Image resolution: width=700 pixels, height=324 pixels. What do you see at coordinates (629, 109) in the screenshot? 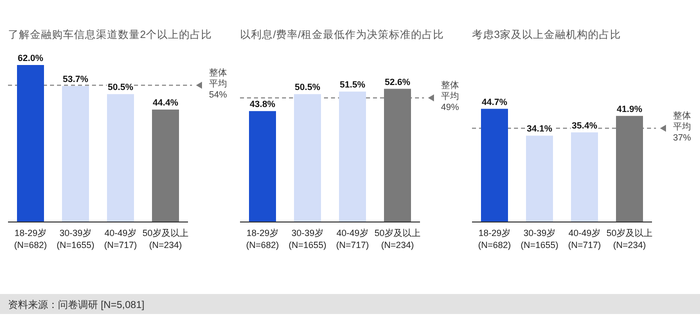
I see `data-label: 41.9%` at bounding box center [629, 109].